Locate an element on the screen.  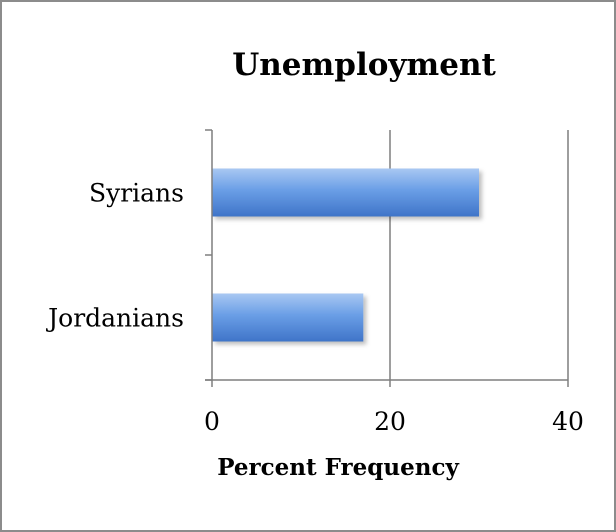
x-tick-label-20: 20 is located at coordinates (390, 421).